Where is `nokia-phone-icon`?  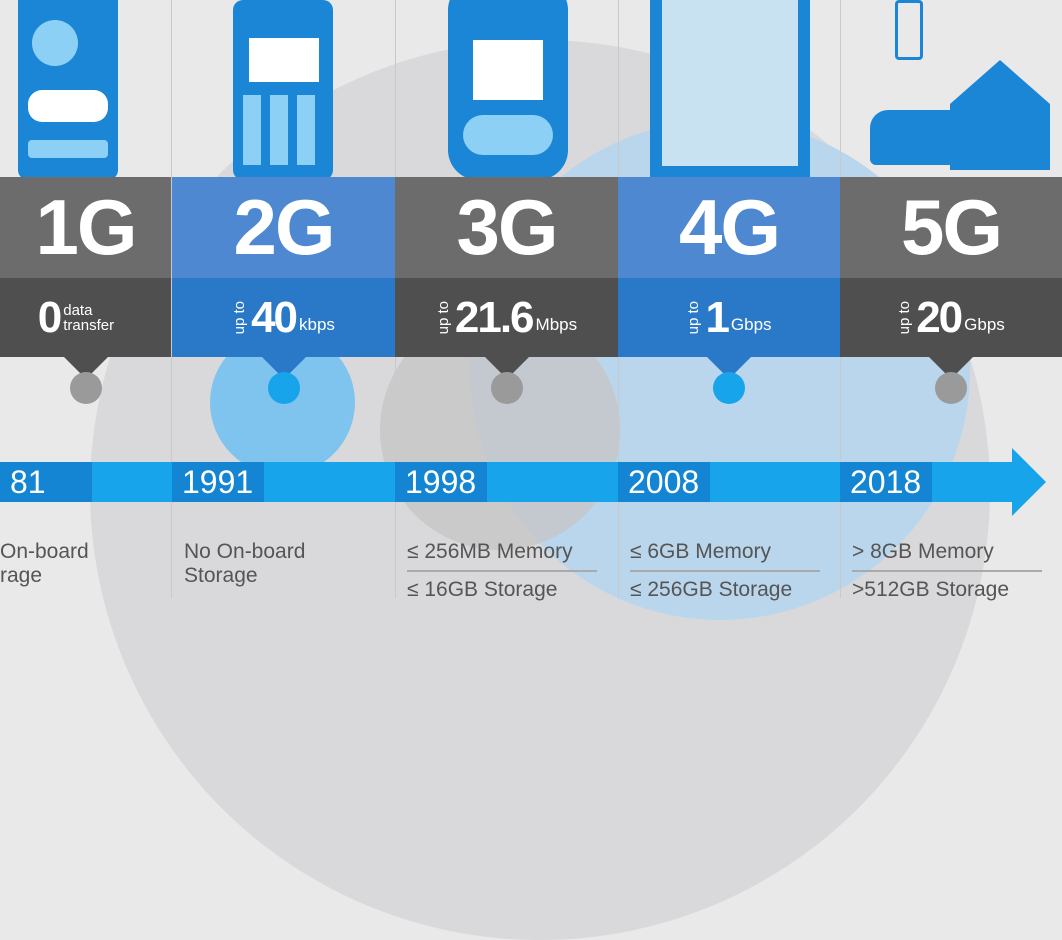
nokia-phone-icon is located at coordinates (508, 90).